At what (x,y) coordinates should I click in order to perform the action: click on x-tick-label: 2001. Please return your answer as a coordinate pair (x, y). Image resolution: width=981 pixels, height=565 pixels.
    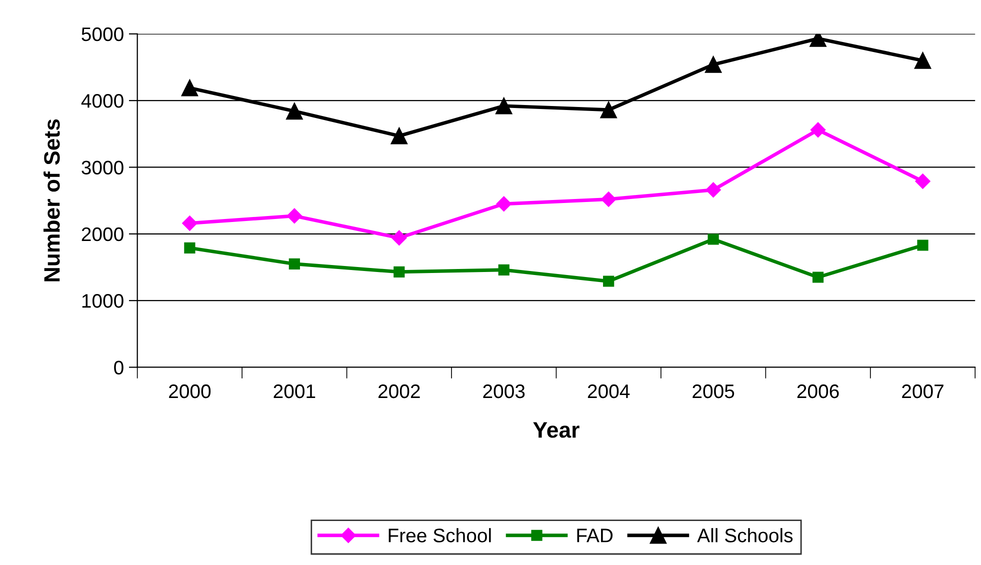
    Looking at the image, I should click on (295, 391).